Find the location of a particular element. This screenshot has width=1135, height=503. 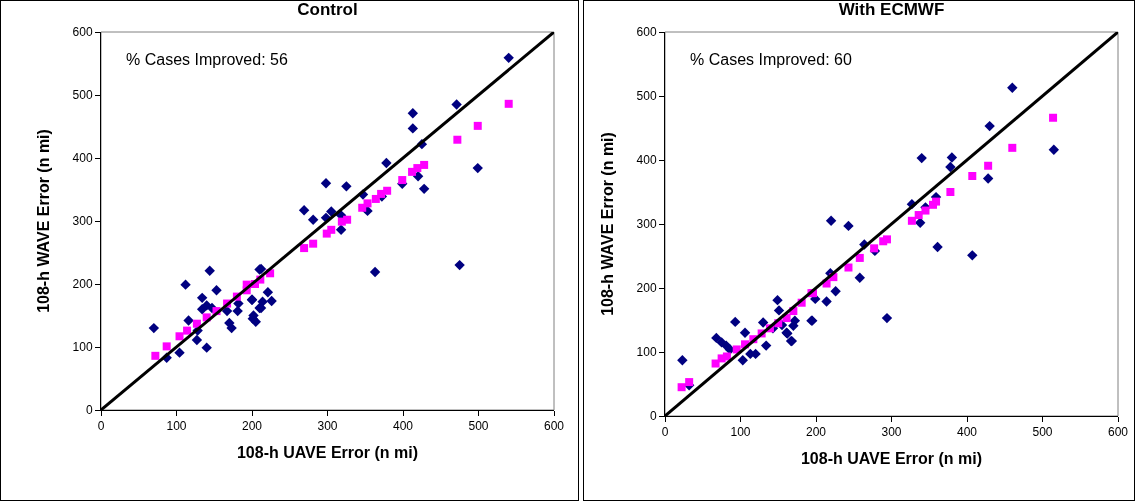

chart-title: Control is located at coordinates (327, 10).